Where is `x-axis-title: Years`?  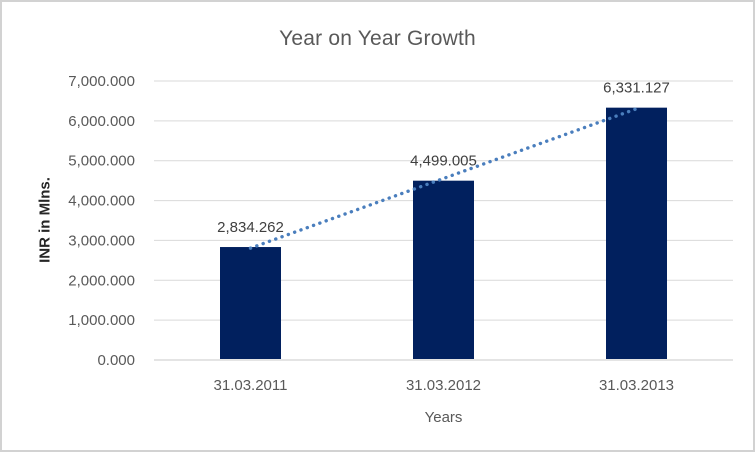
x-axis-title: Years is located at coordinates (443, 417).